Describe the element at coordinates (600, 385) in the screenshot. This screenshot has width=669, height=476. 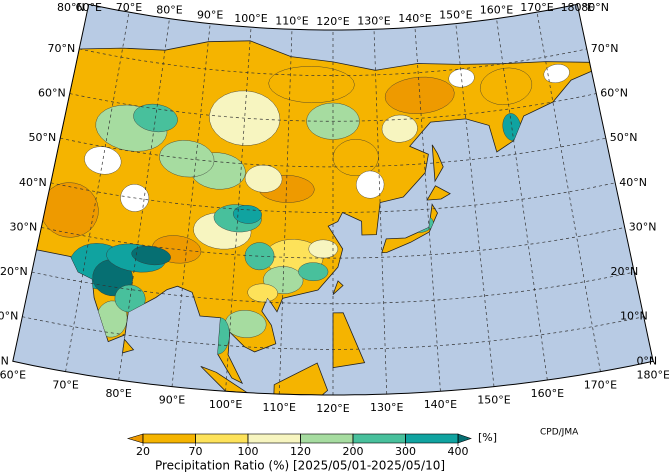
I see `lon-label: 170°E` at that location.